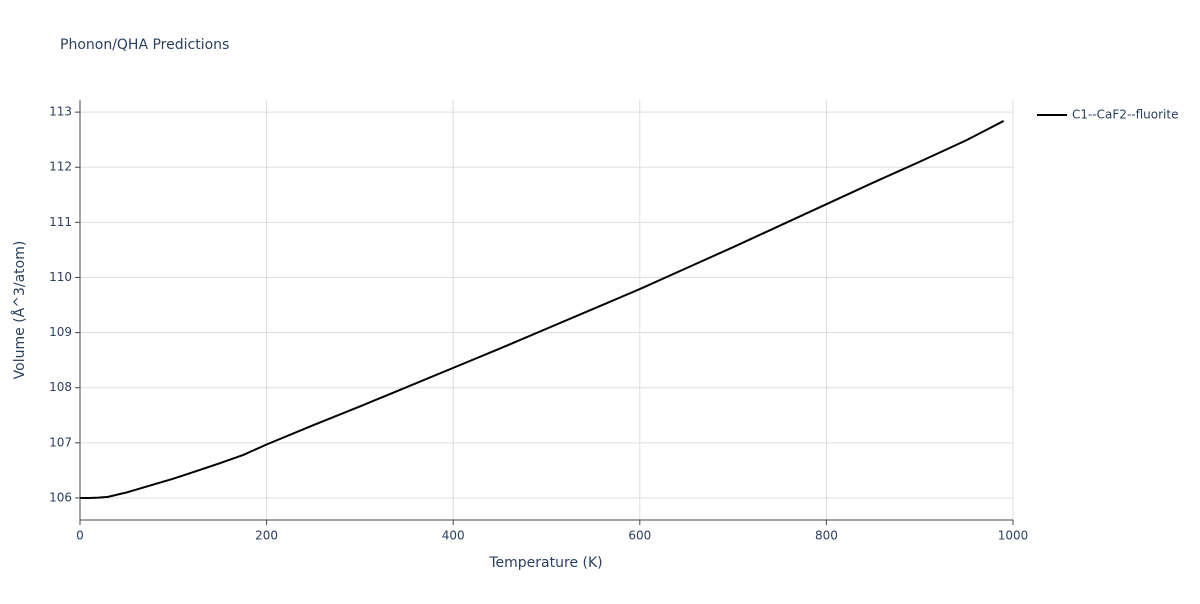 The image size is (1200, 604). Describe the element at coordinates (60, 222) in the screenshot. I see `y-tick-label: 111` at that location.